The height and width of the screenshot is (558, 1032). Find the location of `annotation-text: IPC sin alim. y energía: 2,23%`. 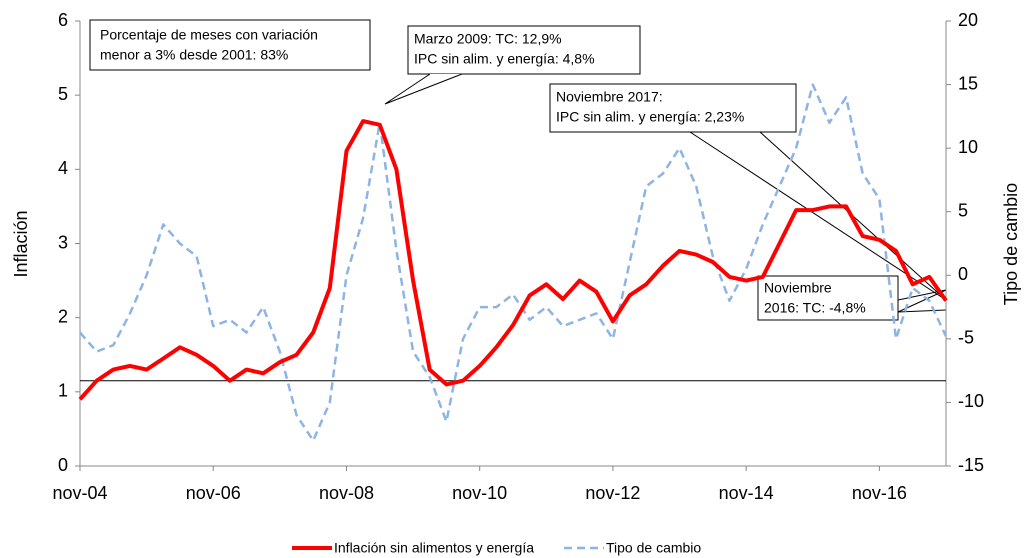

annotation-text: IPC sin alim. y energía: 2,23% is located at coordinates (650, 117).